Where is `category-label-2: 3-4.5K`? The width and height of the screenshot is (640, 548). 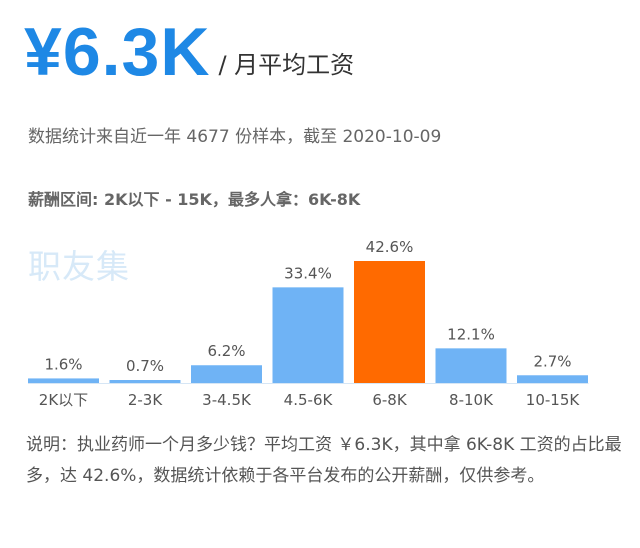 category-label-2: 3-4.5K is located at coordinates (227, 400).